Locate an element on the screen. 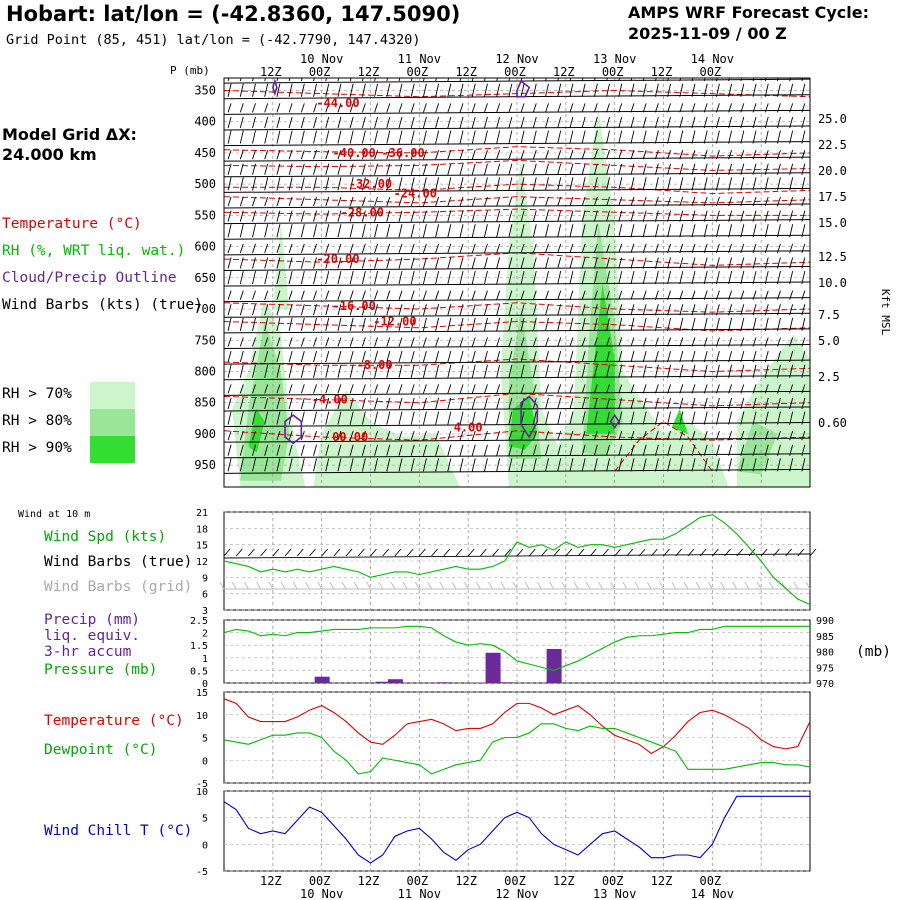  wind-barbs-grid-label: Wind Barbs (grid) is located at coordinates (118, 587).